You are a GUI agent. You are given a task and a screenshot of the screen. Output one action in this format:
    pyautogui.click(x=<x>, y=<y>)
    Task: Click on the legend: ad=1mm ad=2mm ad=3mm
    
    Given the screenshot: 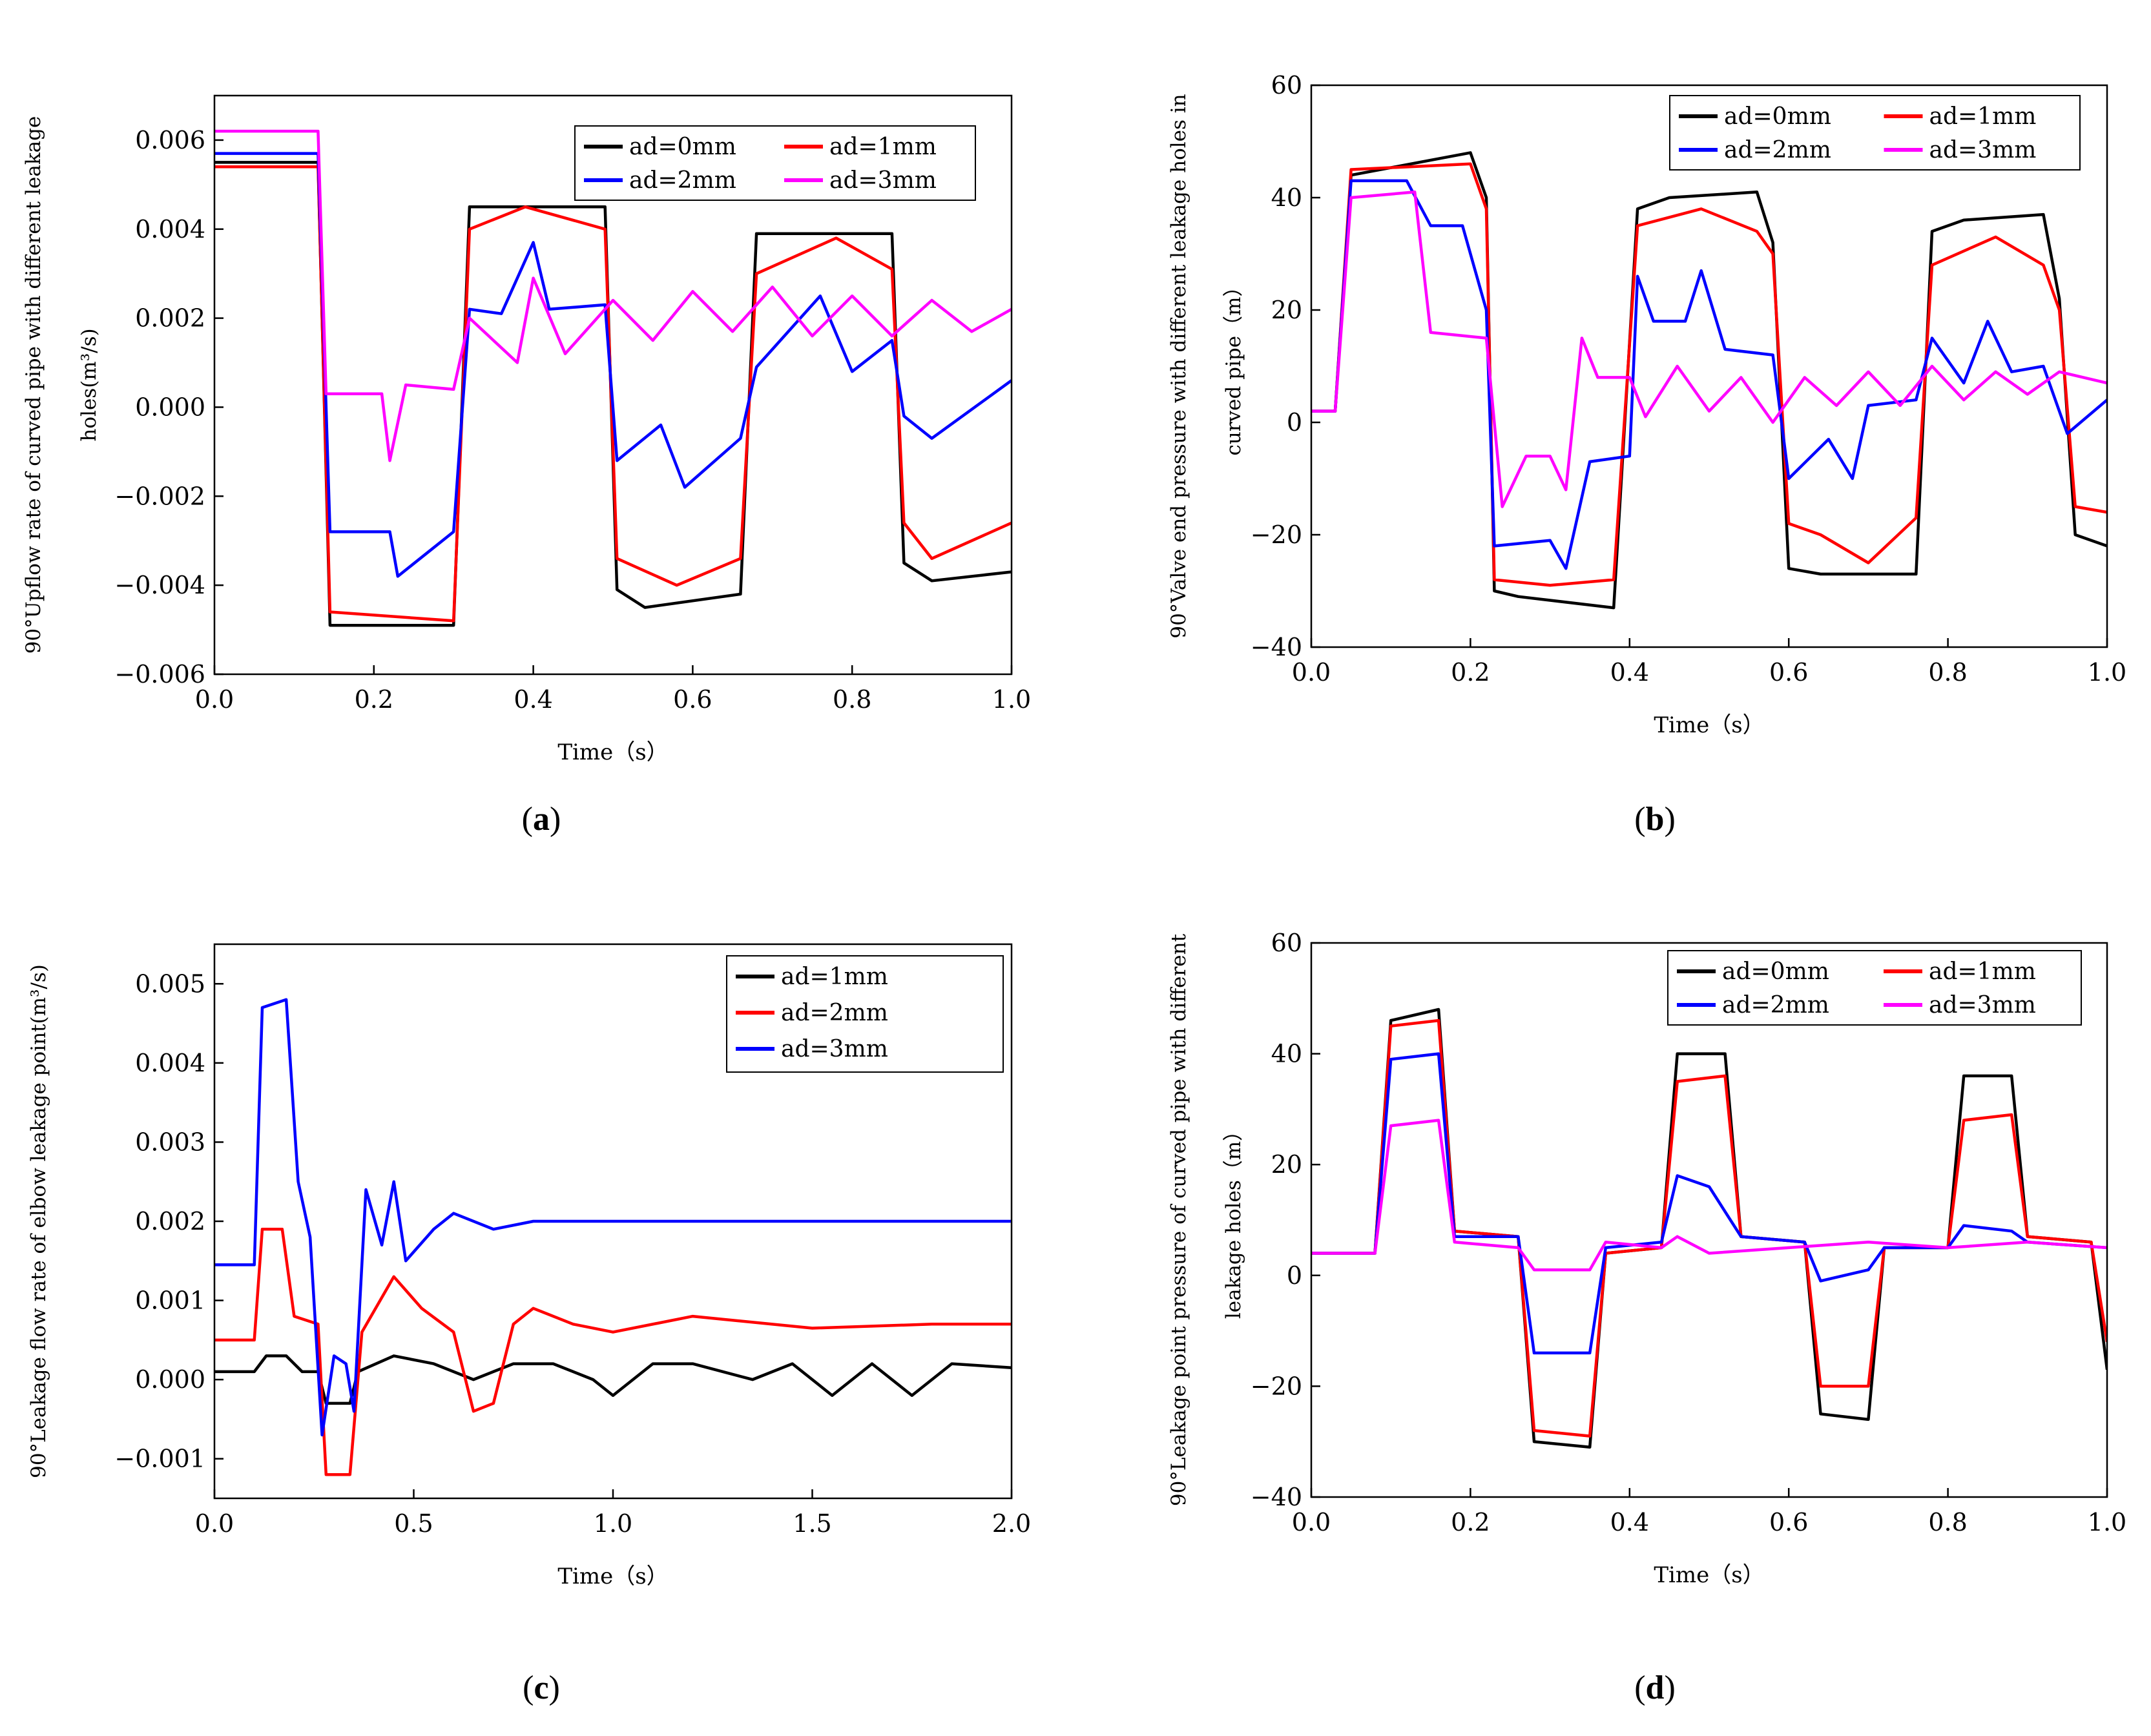 What is the action you would take?
    pyautogui.click(x=865, y=1014)
    